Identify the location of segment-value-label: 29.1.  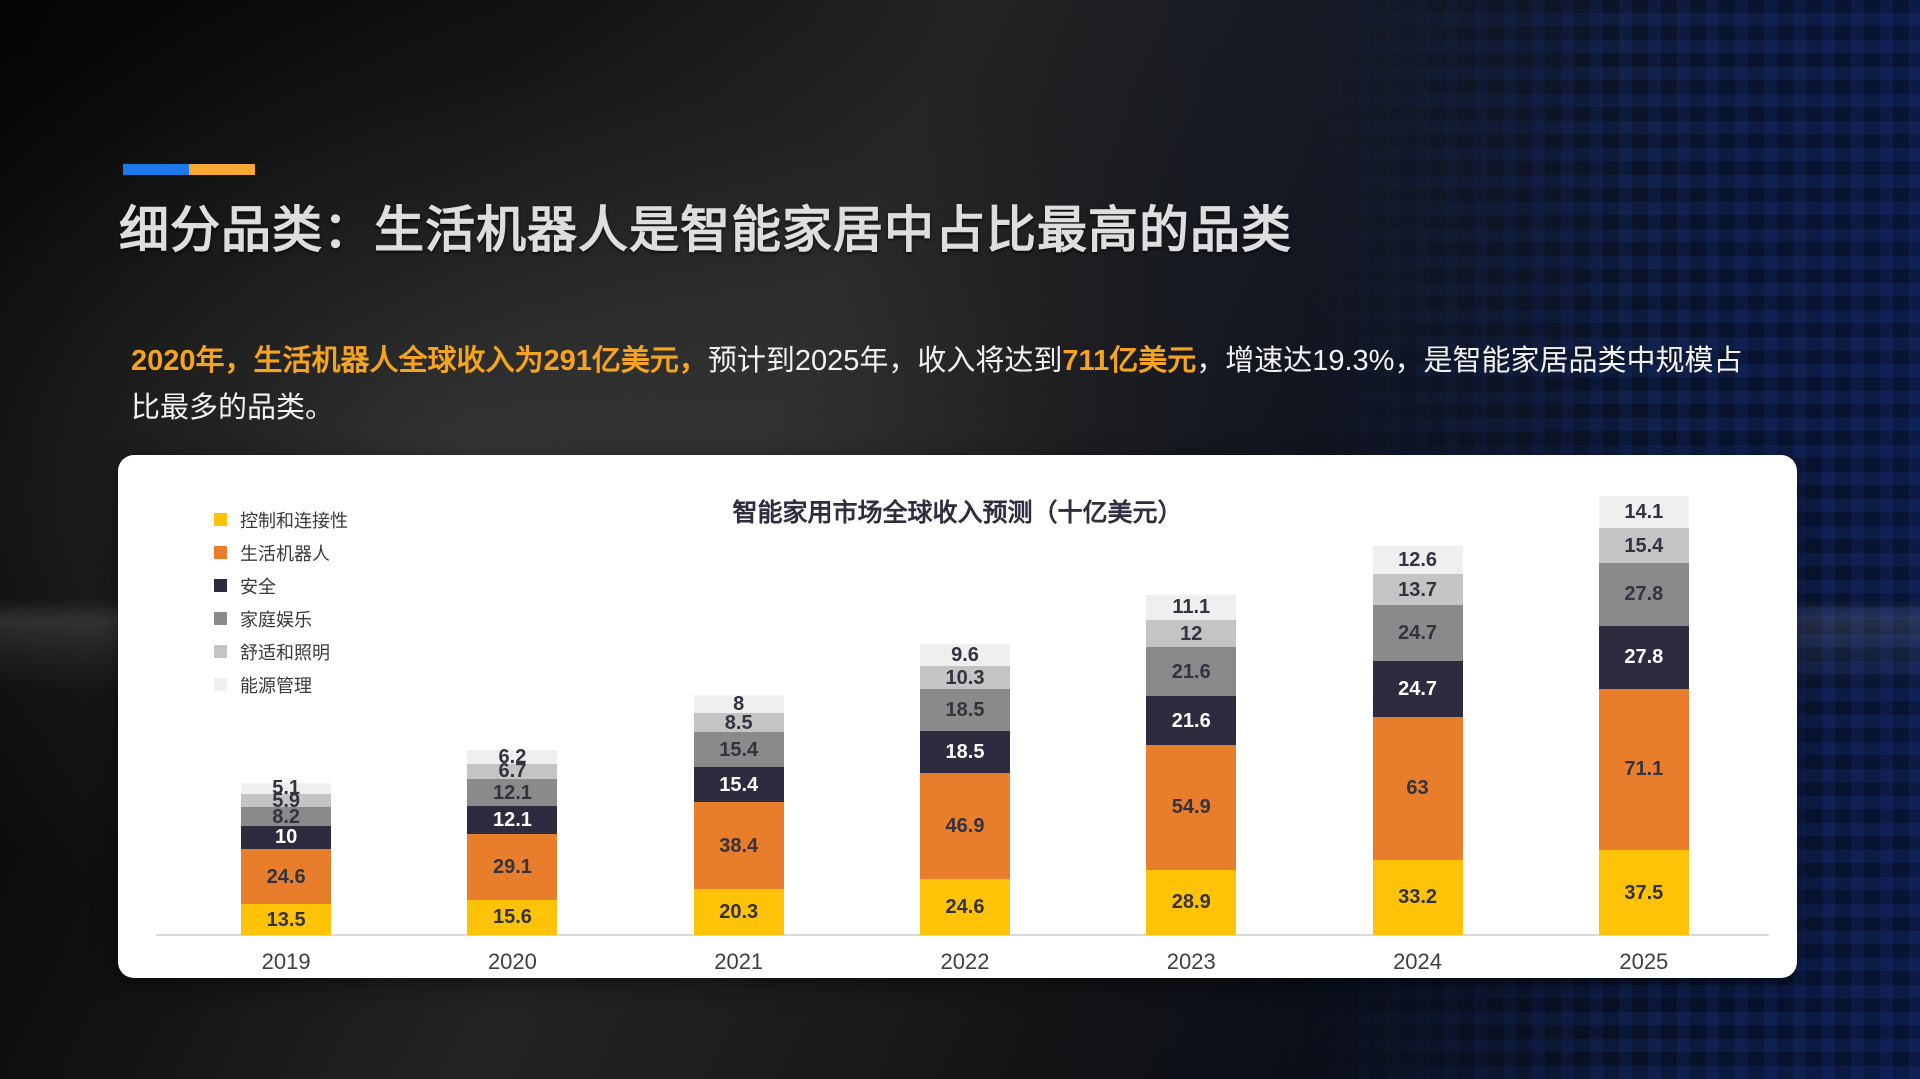
(512, 866).